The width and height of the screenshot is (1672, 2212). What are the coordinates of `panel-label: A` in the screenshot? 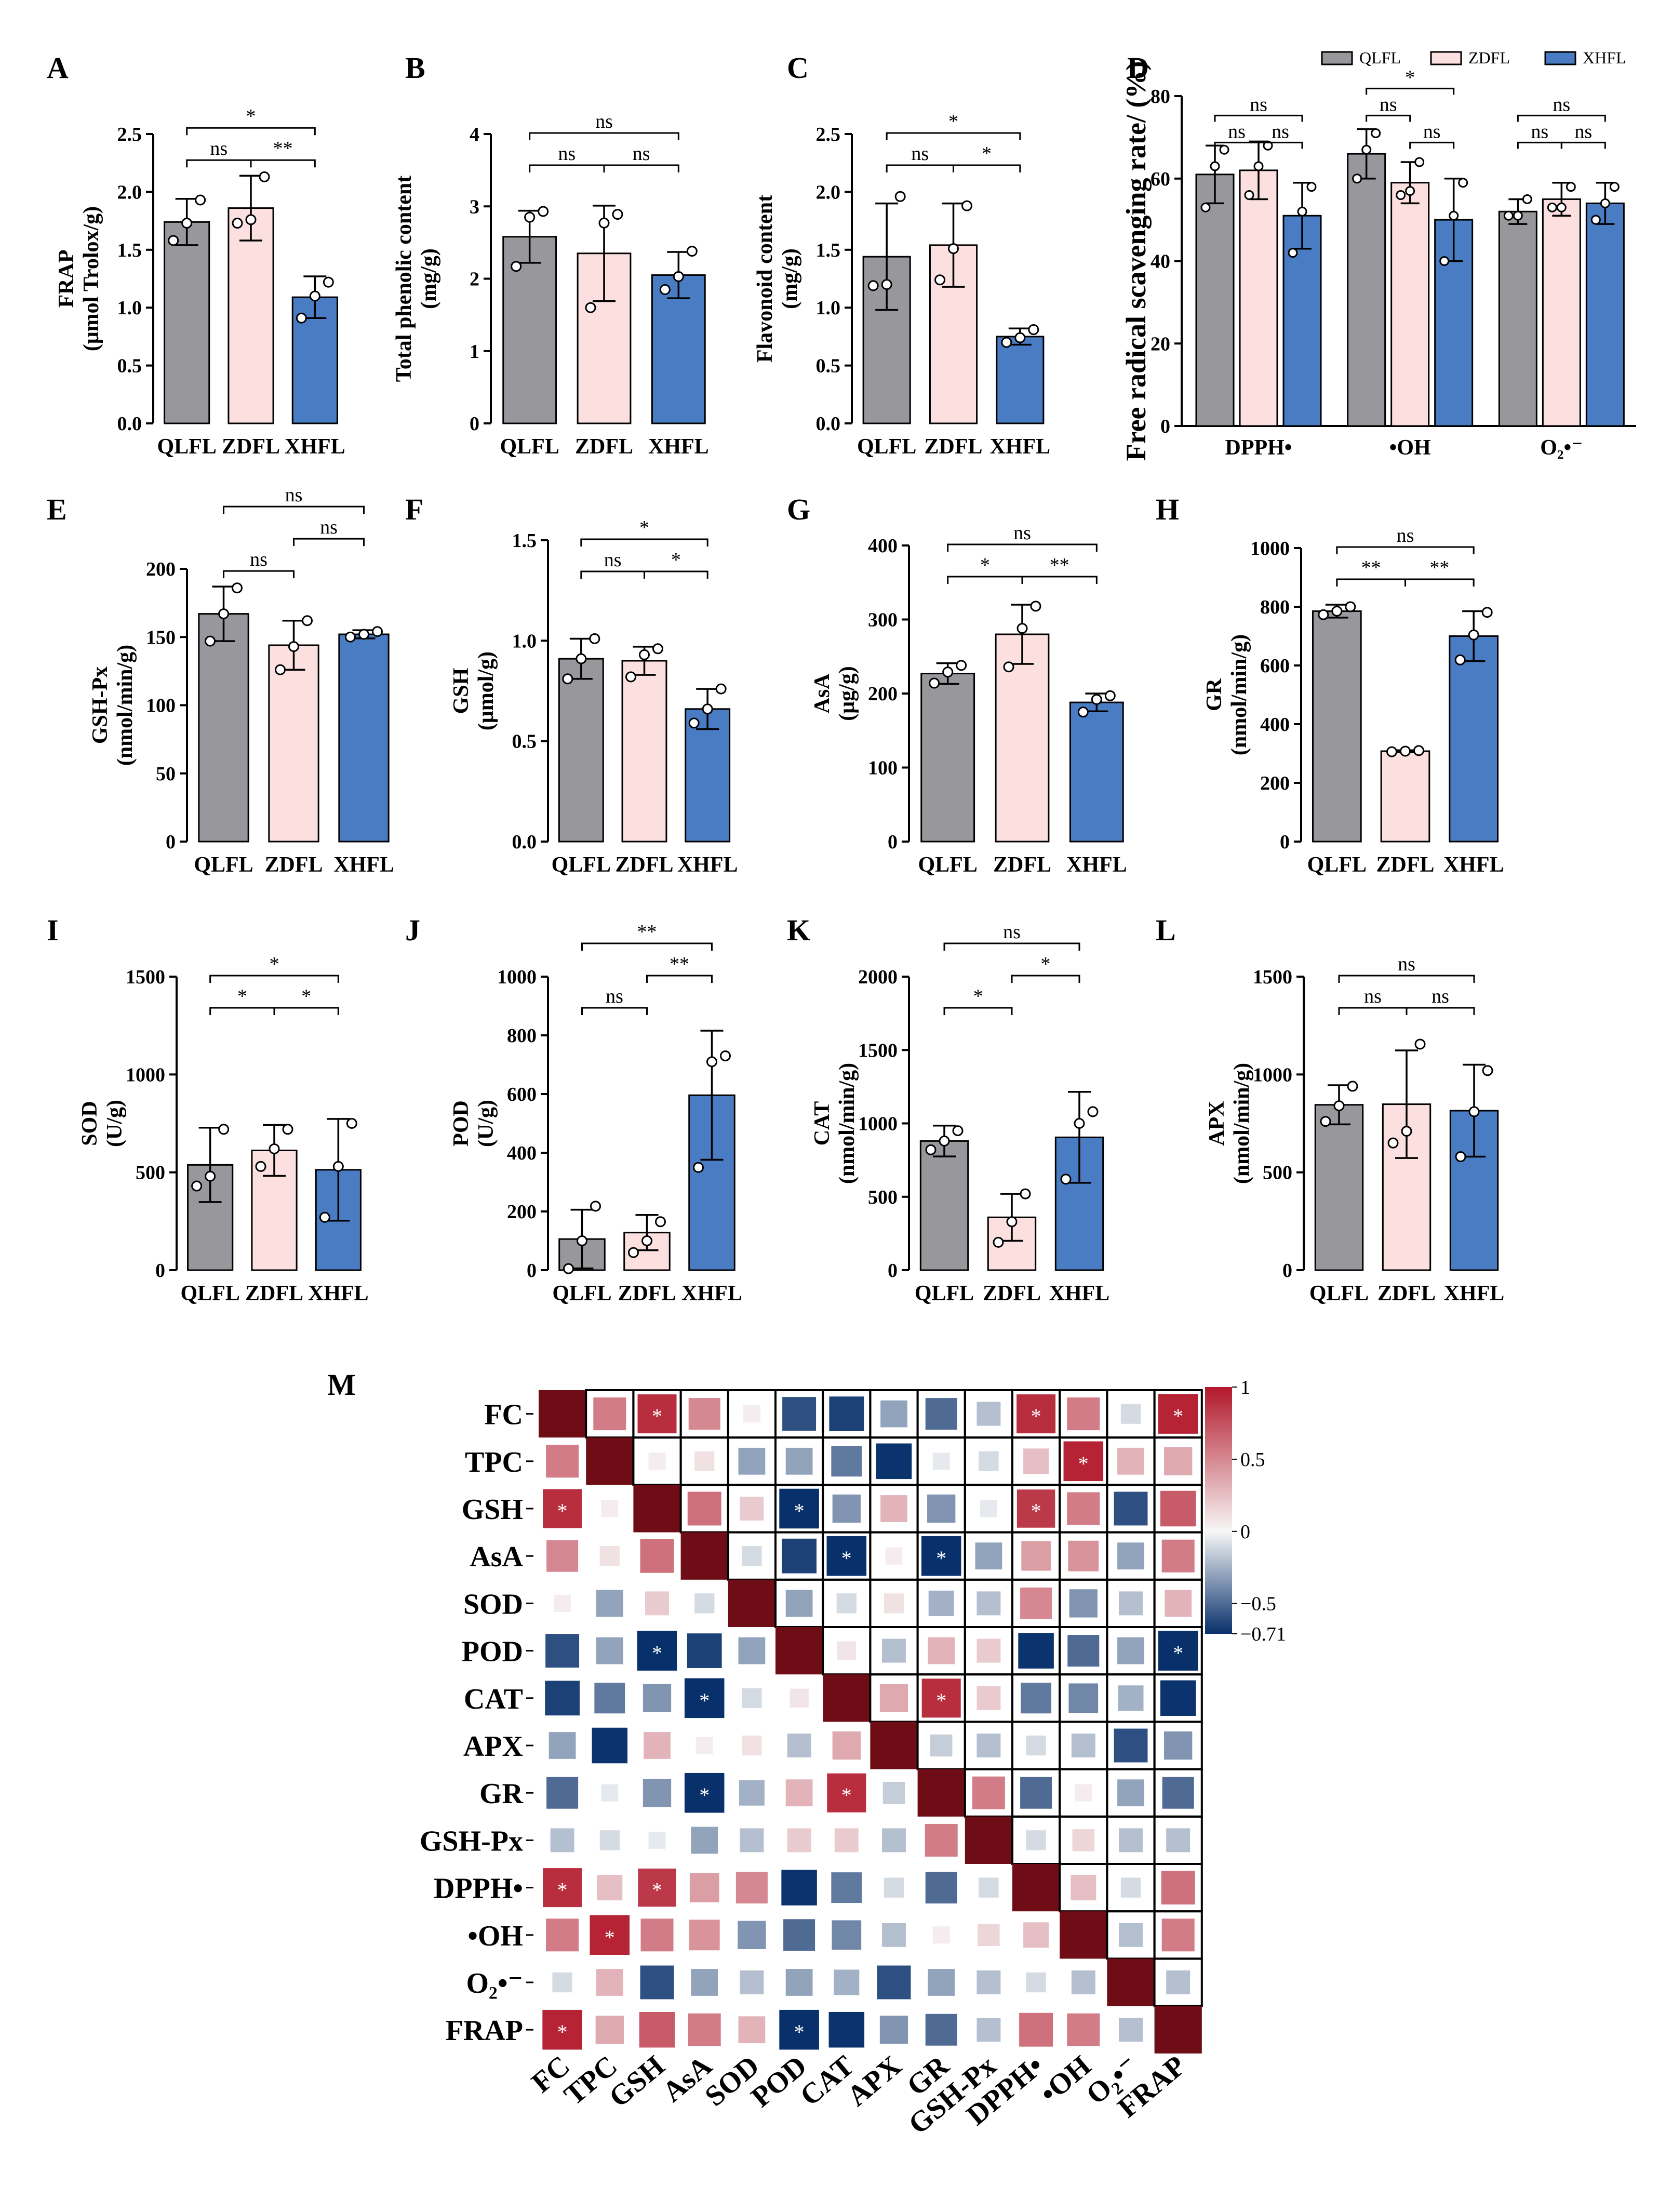 It's located at (58, 68).